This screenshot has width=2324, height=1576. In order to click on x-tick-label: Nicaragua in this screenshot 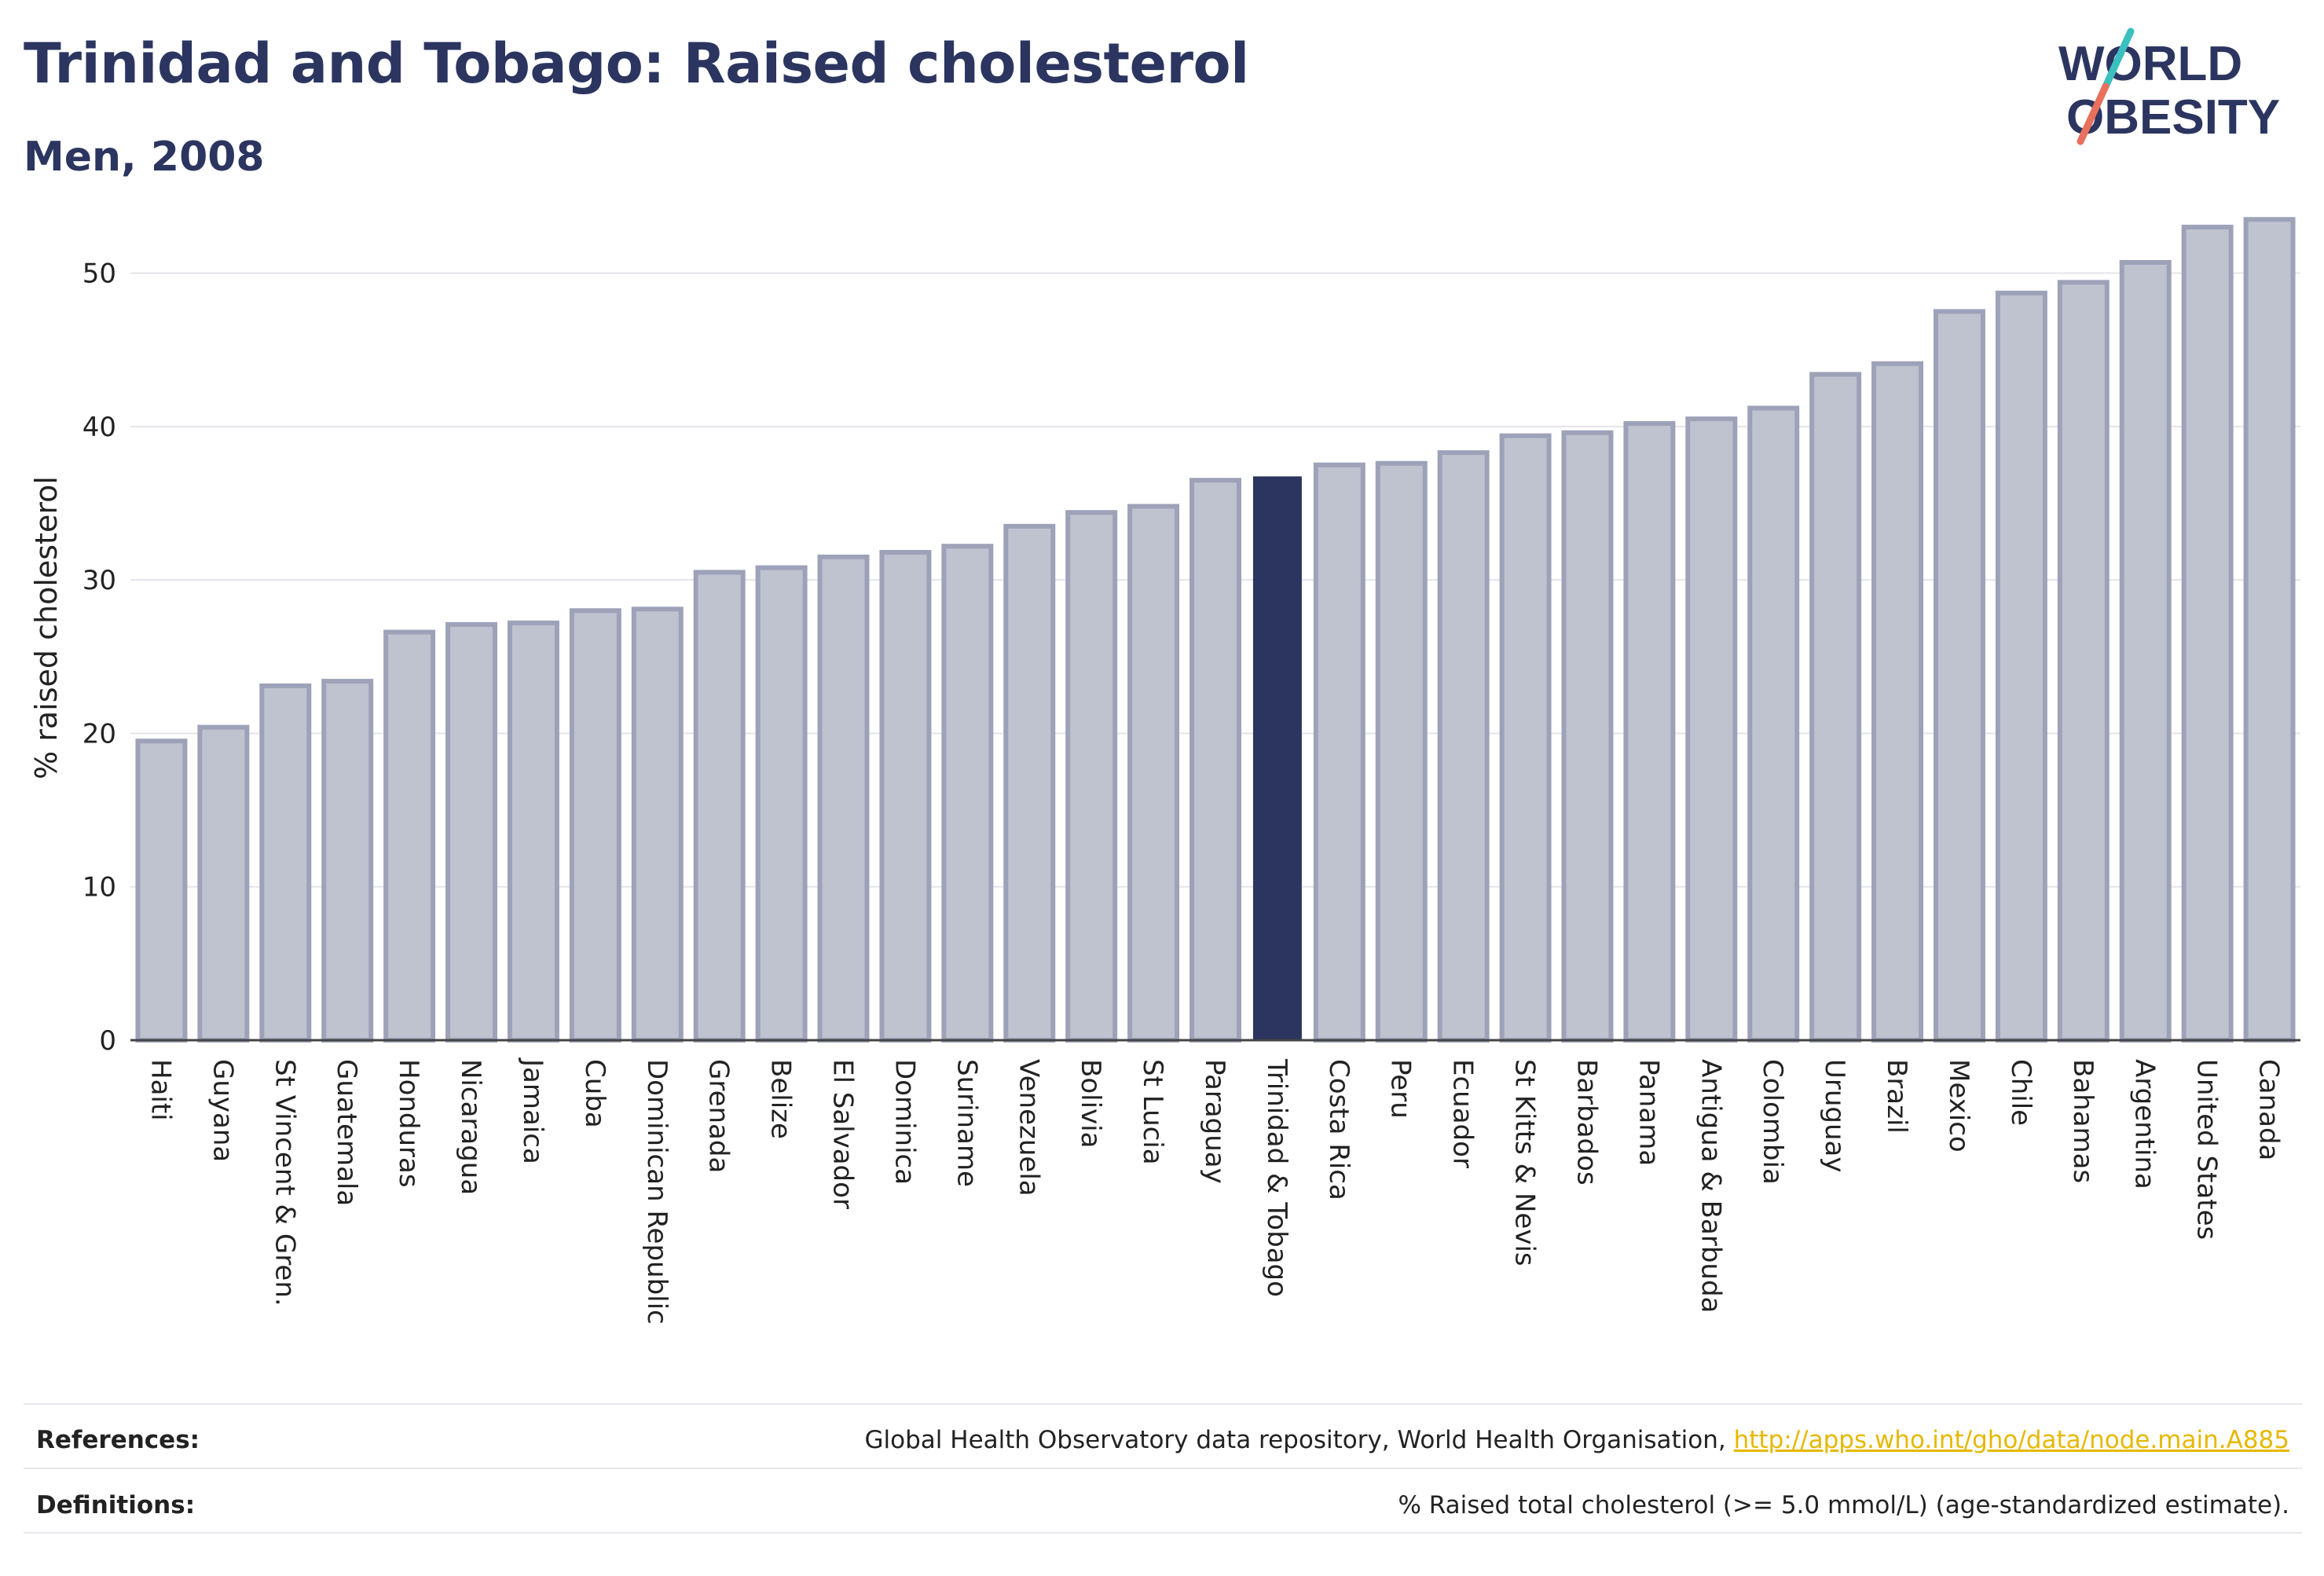, I will do `click(470, 1127)`.